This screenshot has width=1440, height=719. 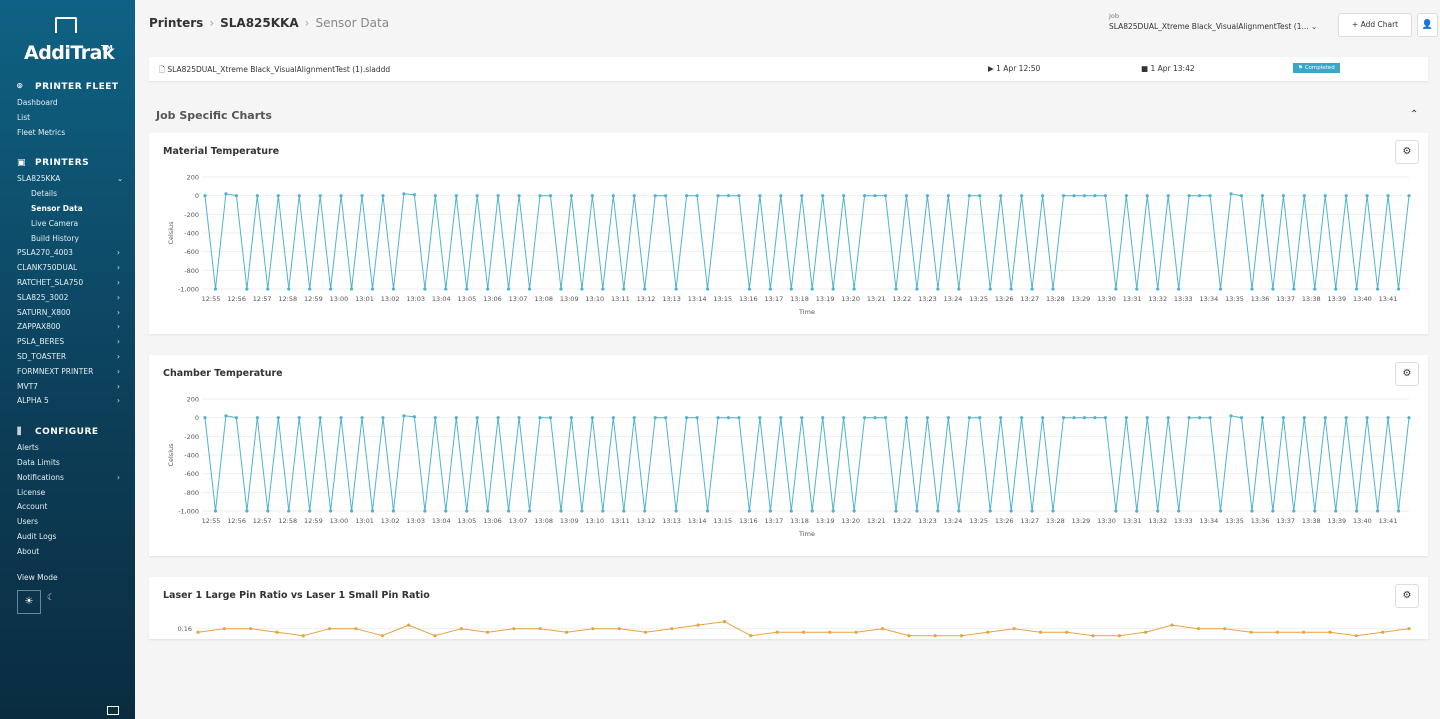 What do you see at coordinates (31, 492) in the screenshot?
I see `nav-item: License` at bounding box center [31, 492].